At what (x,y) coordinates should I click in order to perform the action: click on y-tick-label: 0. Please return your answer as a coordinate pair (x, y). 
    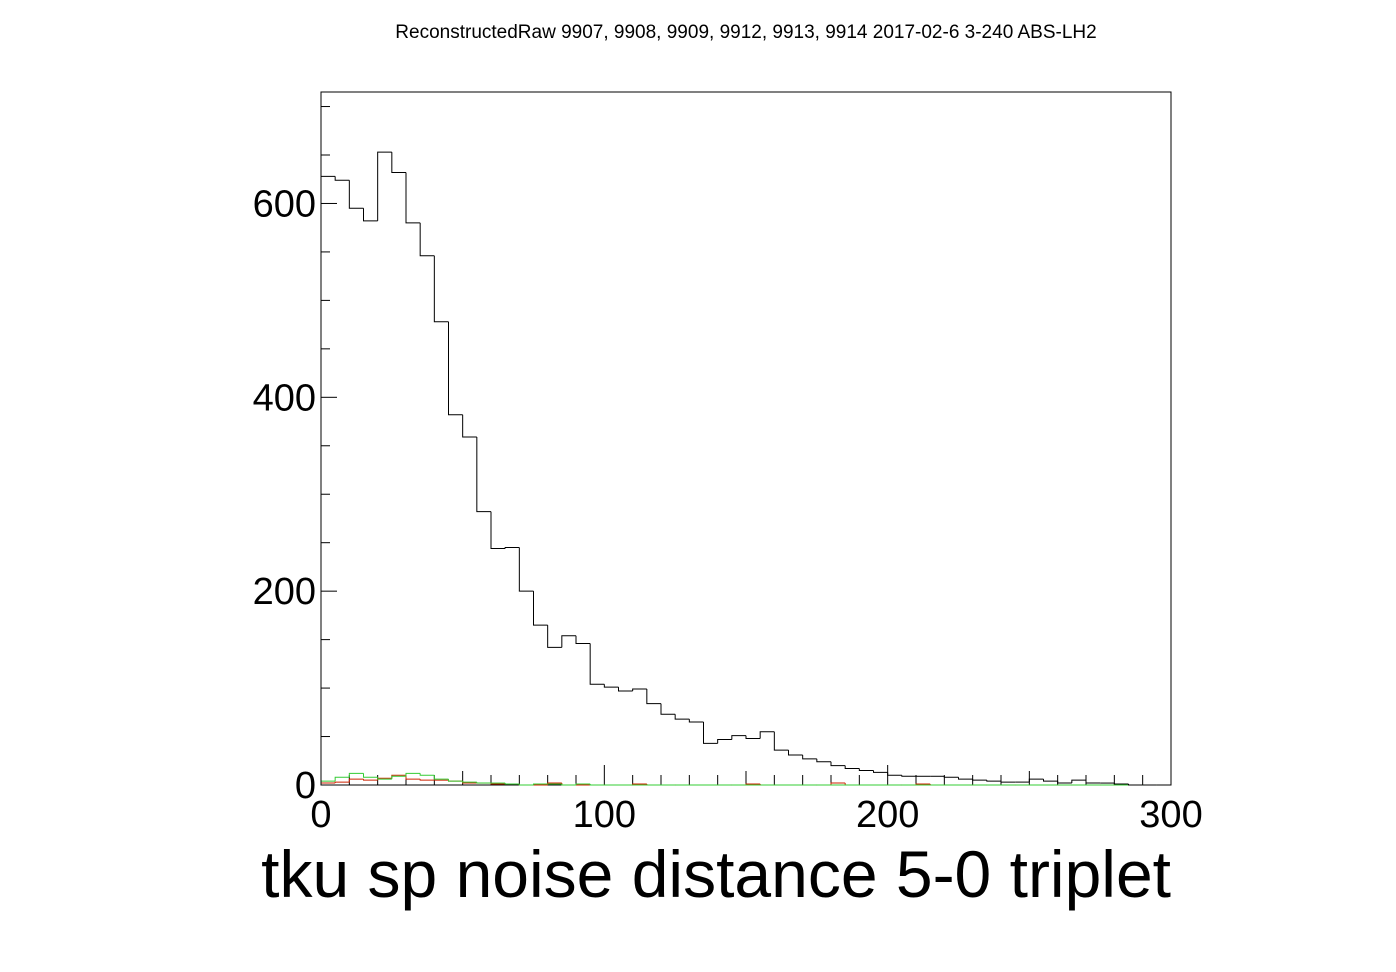
    Looking at the image, I should click on (305, 786).